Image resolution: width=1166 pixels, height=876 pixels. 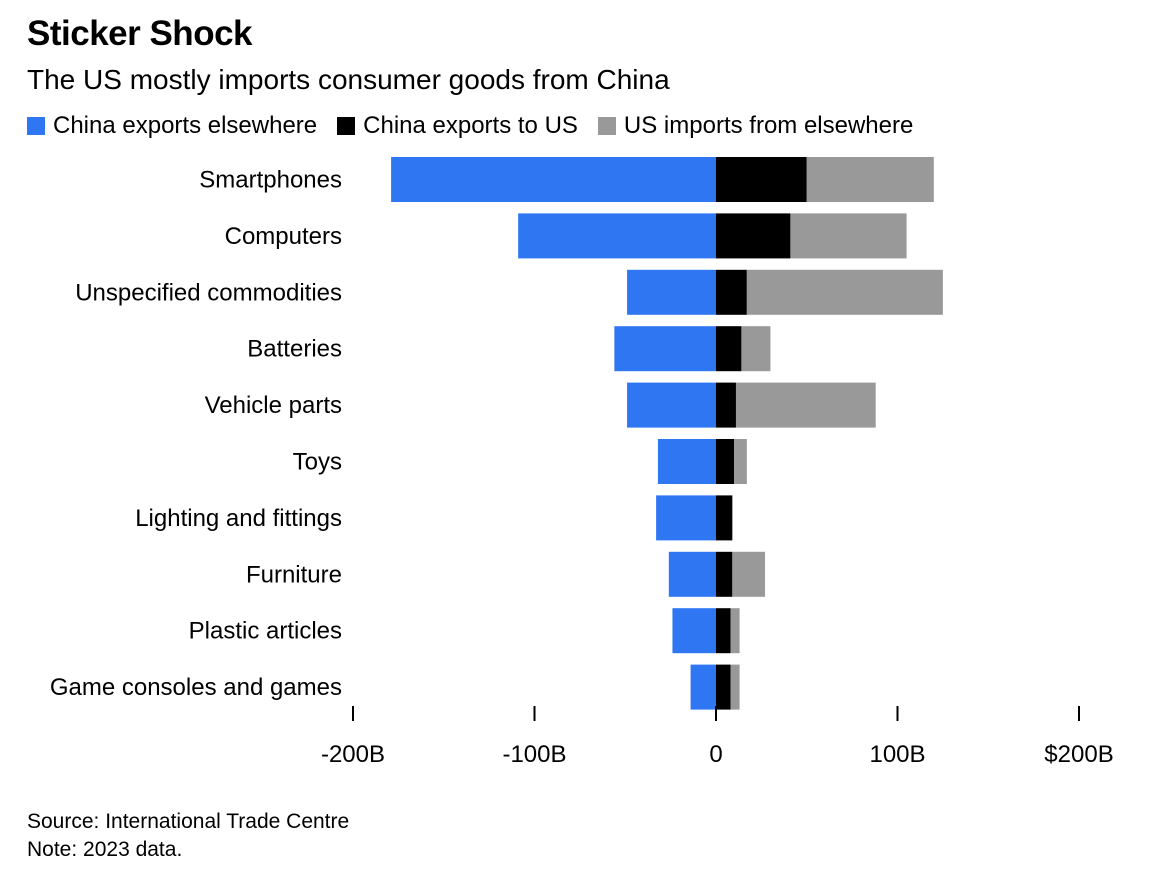 What do you see at coordinates (715, 754) in the screenshot?
I see `x-tick-label: 0` at bounding box center [715, 754].